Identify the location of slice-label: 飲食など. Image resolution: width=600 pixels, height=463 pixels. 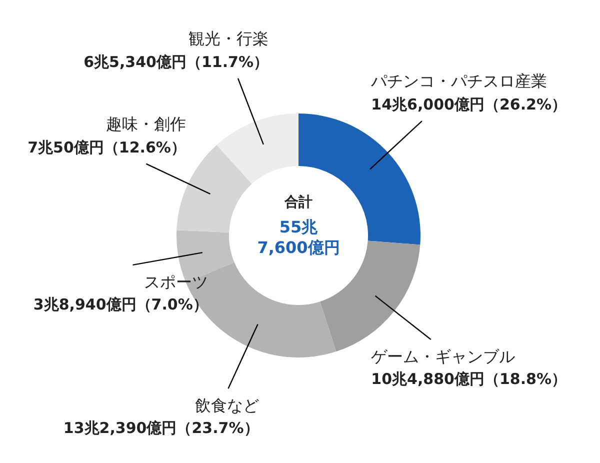
(226, 405).